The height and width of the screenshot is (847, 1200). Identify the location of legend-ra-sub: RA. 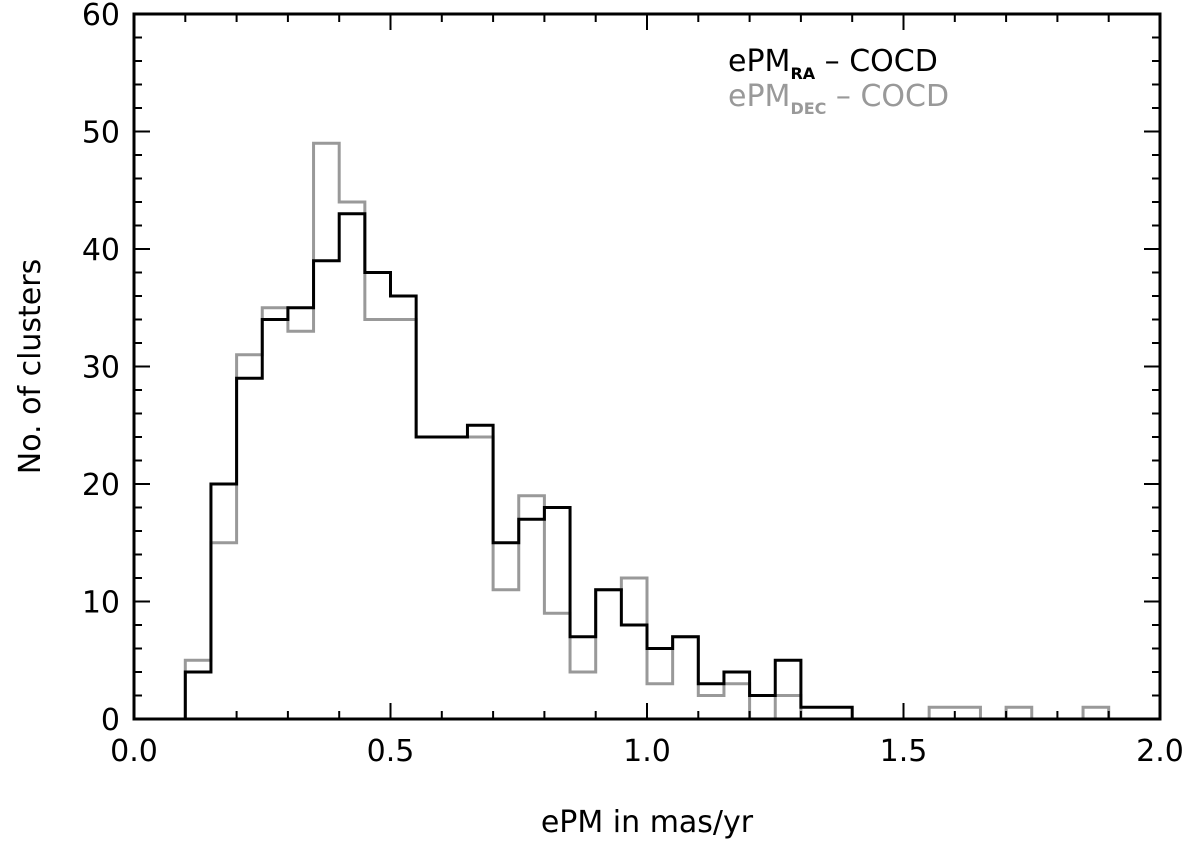
(802, 73).